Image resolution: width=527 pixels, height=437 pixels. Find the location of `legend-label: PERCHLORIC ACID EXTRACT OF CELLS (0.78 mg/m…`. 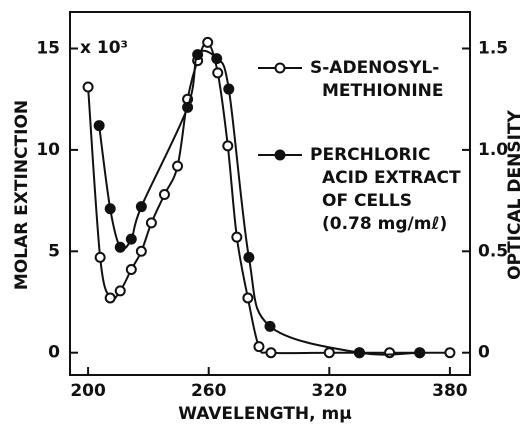

legend-label: PERCHLORIC ACID EXTRACT OF CELLS (0.78 mg/m… is located at coordinates (385, 189).